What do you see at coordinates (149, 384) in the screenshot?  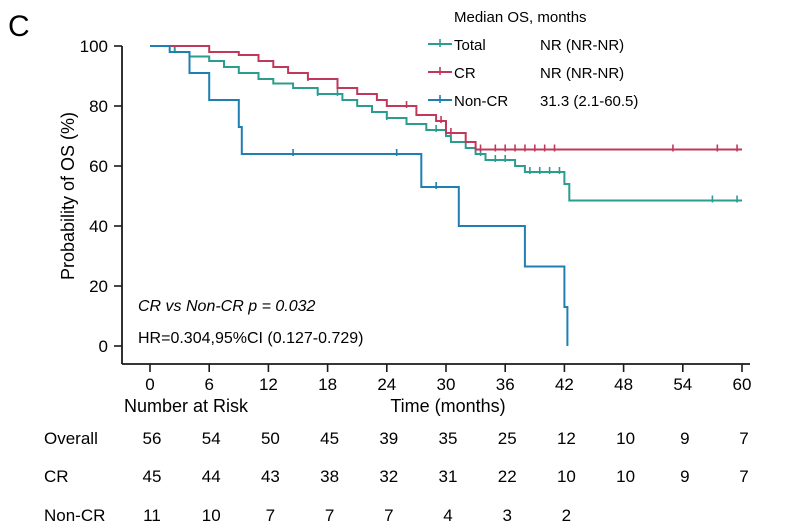 I see `x-tick-label: 0` at bounding box center [149, 384].